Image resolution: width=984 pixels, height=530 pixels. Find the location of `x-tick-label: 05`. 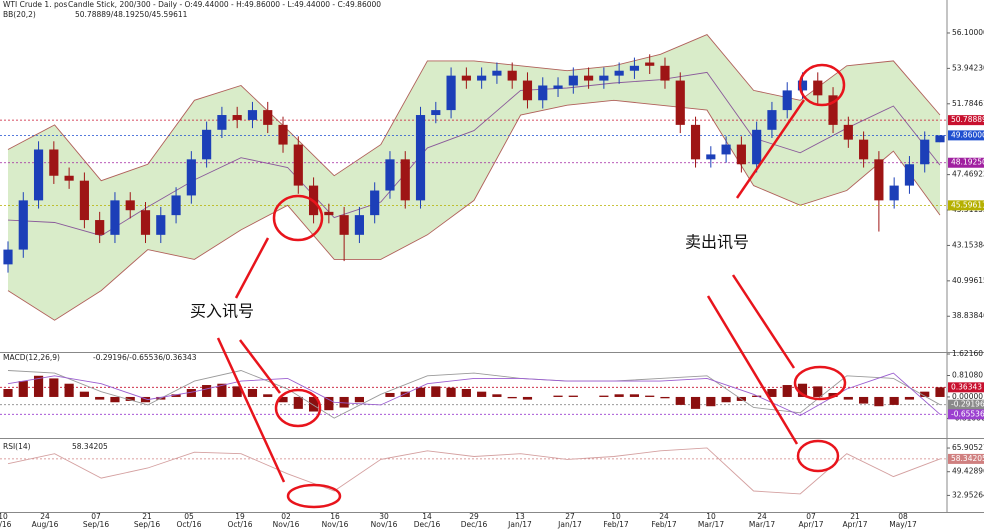

x-tick-label: 05 is located at coordinates (189, 516).